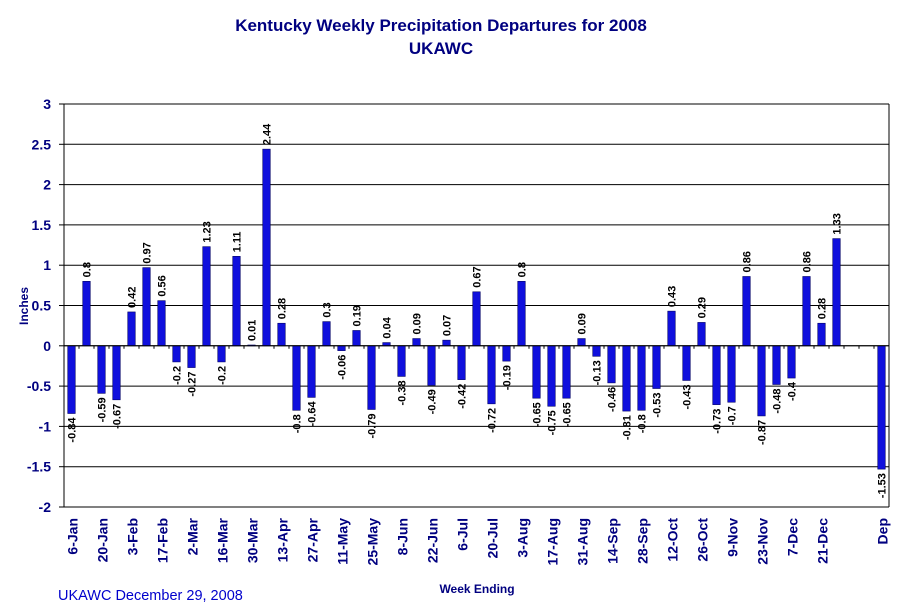 The width and height of the screenshot is (899, 613). Describe the element at coordinates (193, 536) in the screenshot. I see `x-tick-label: 2-Mar` at that location.